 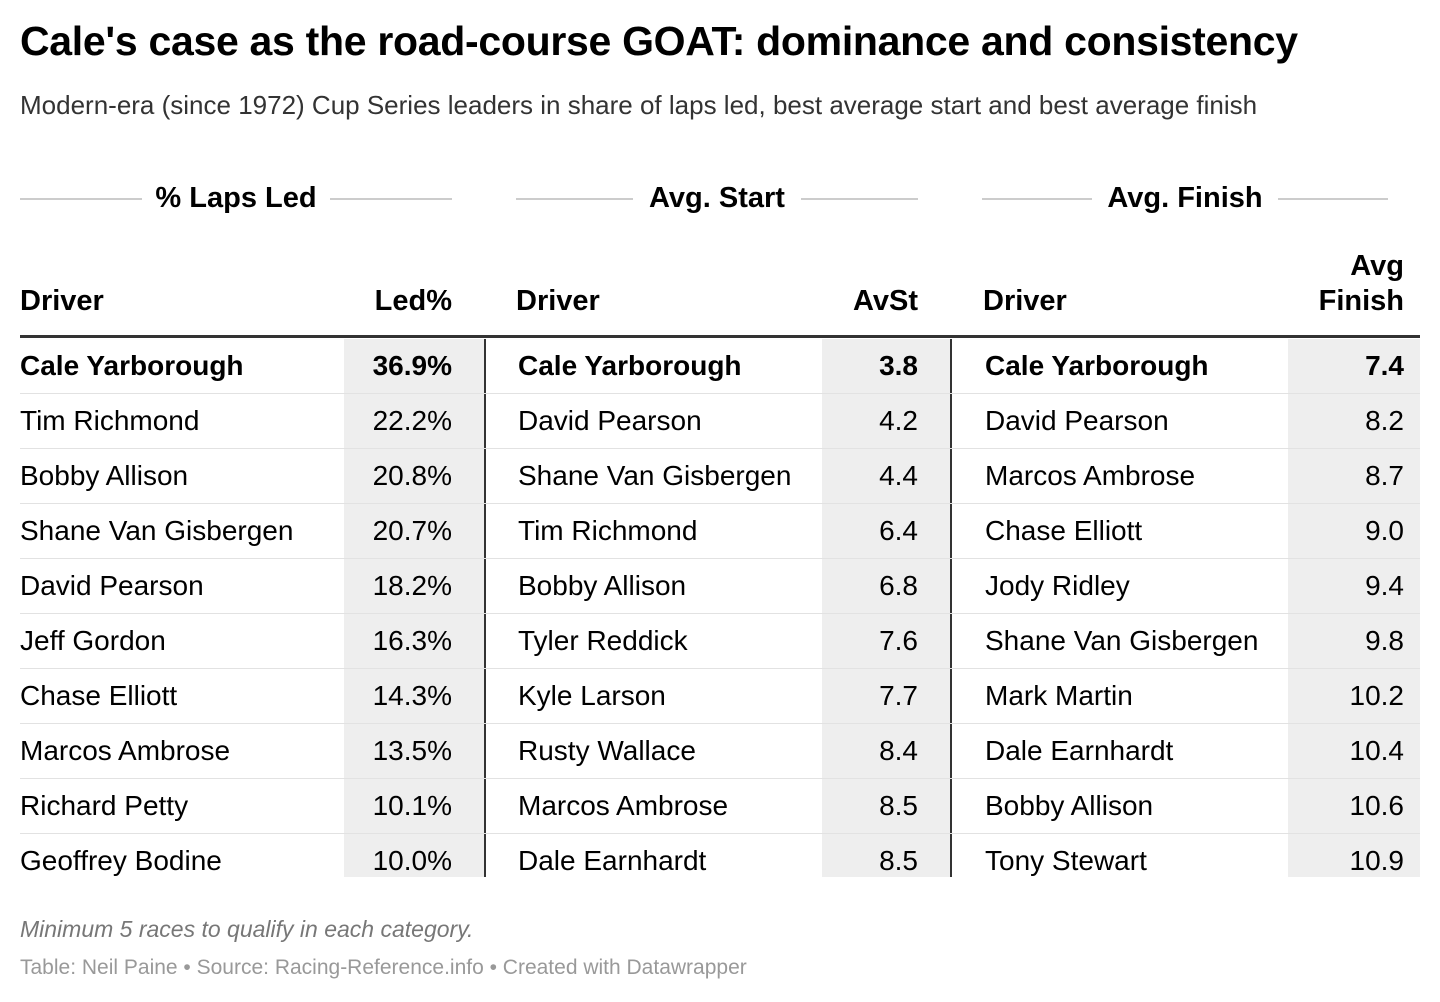 What do you see at coordinates (412, 365) in the screenshot?
I see `laps-led-value-cell: 36.9%` at bounding box center [412, 365].